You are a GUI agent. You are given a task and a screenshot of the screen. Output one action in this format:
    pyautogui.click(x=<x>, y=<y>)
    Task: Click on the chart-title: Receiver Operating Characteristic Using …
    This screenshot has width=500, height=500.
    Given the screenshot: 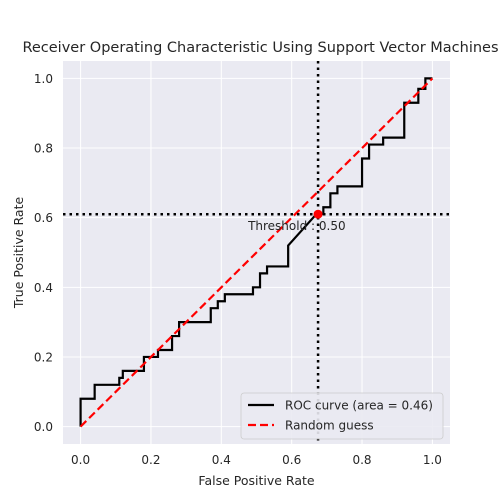 What is the action you would take?
    pyautogui.click(x=260, y=48)
    